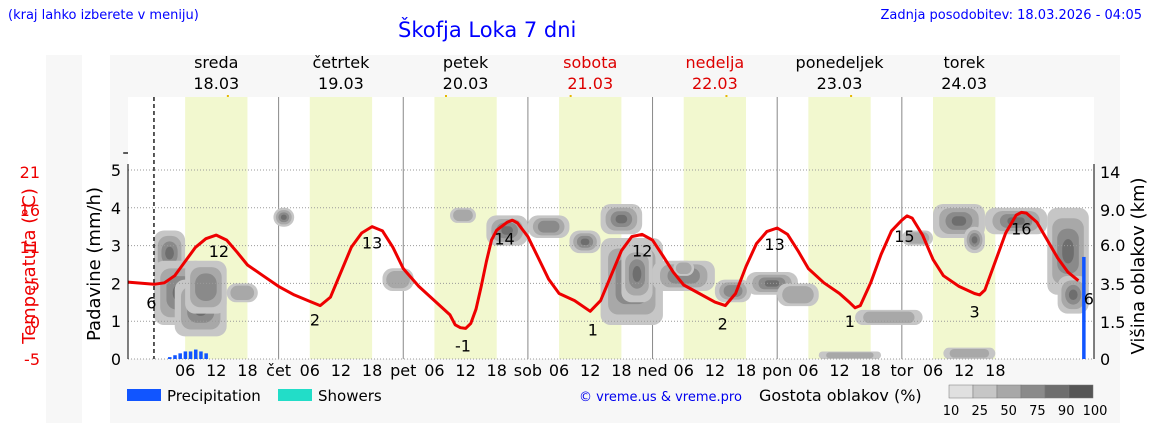 The image size is (1152, 443). Describe the element at coordinates (466, 83) in the screenshot. I see `day-date-2: 20.03` at that location.